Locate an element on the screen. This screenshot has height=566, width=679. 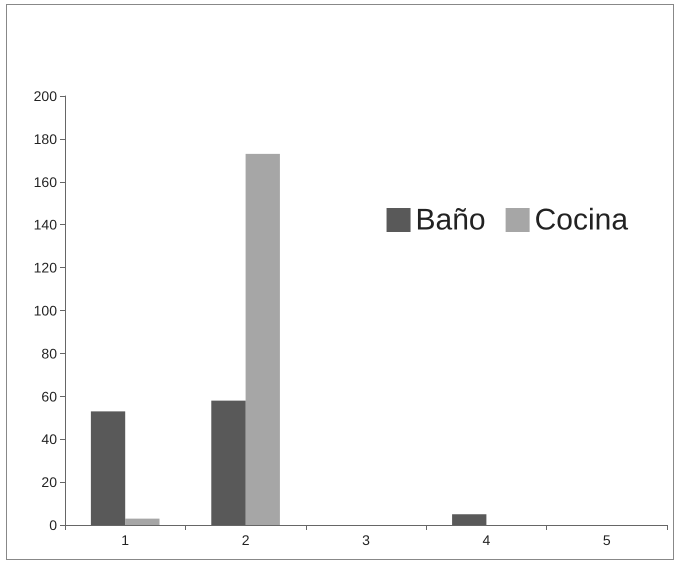
legend-label: Cocina is located at coordinates (581, 220).